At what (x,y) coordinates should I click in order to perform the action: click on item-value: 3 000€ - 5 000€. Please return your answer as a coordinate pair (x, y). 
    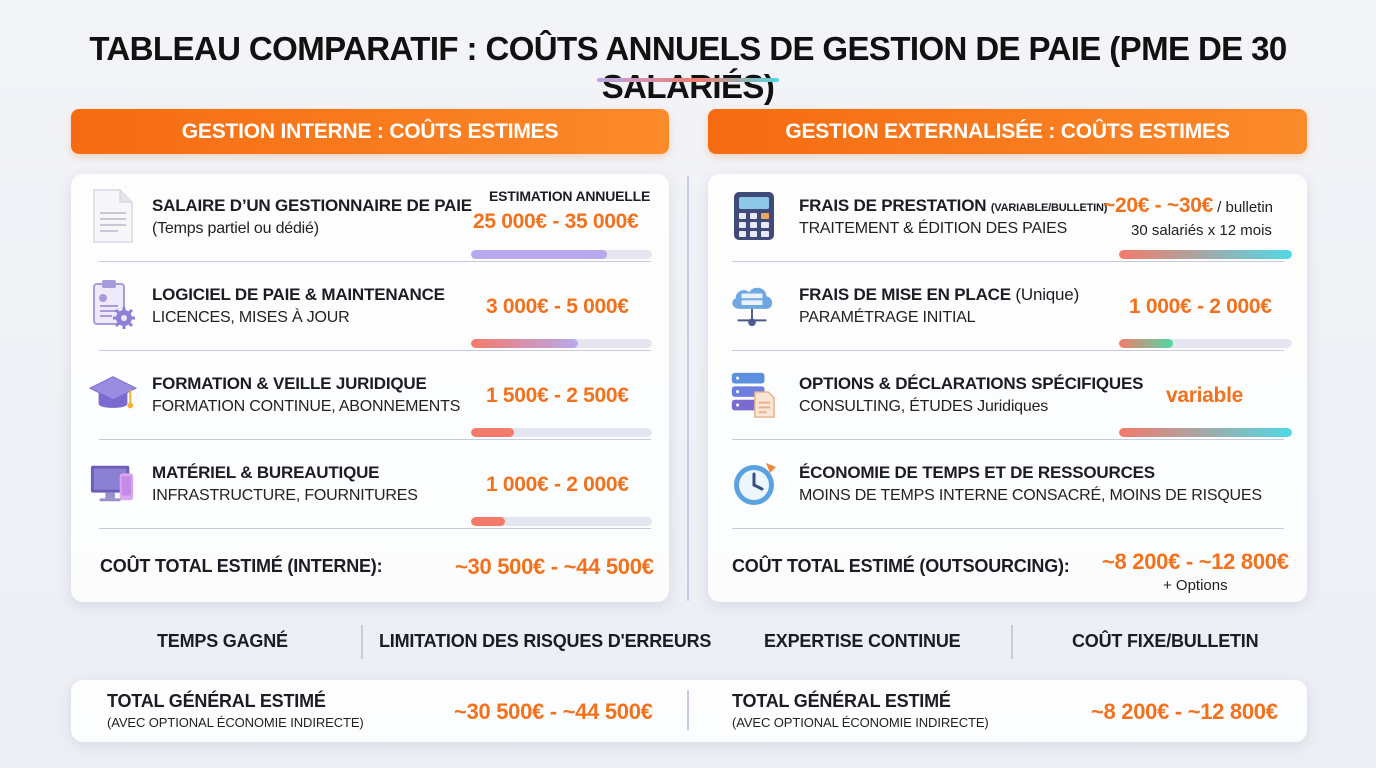
    Looking at the image, I should click on (557, 306).